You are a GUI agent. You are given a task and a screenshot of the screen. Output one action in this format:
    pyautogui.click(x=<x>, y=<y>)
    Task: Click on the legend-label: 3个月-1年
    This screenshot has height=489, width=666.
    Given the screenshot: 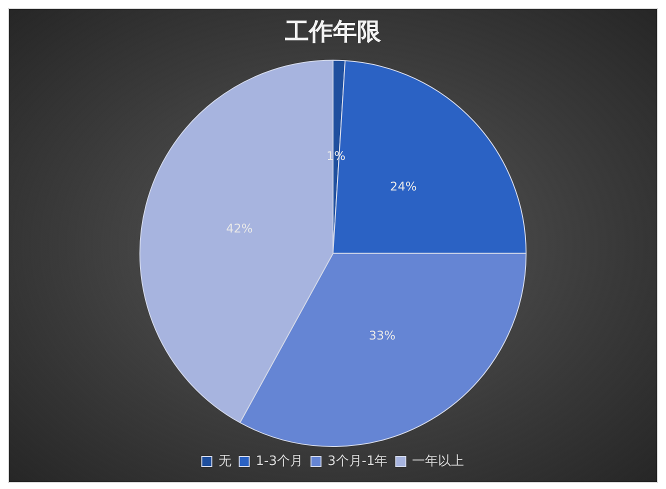 What is the action you would take?
    pyautogui.click(x=358, y=461)
    